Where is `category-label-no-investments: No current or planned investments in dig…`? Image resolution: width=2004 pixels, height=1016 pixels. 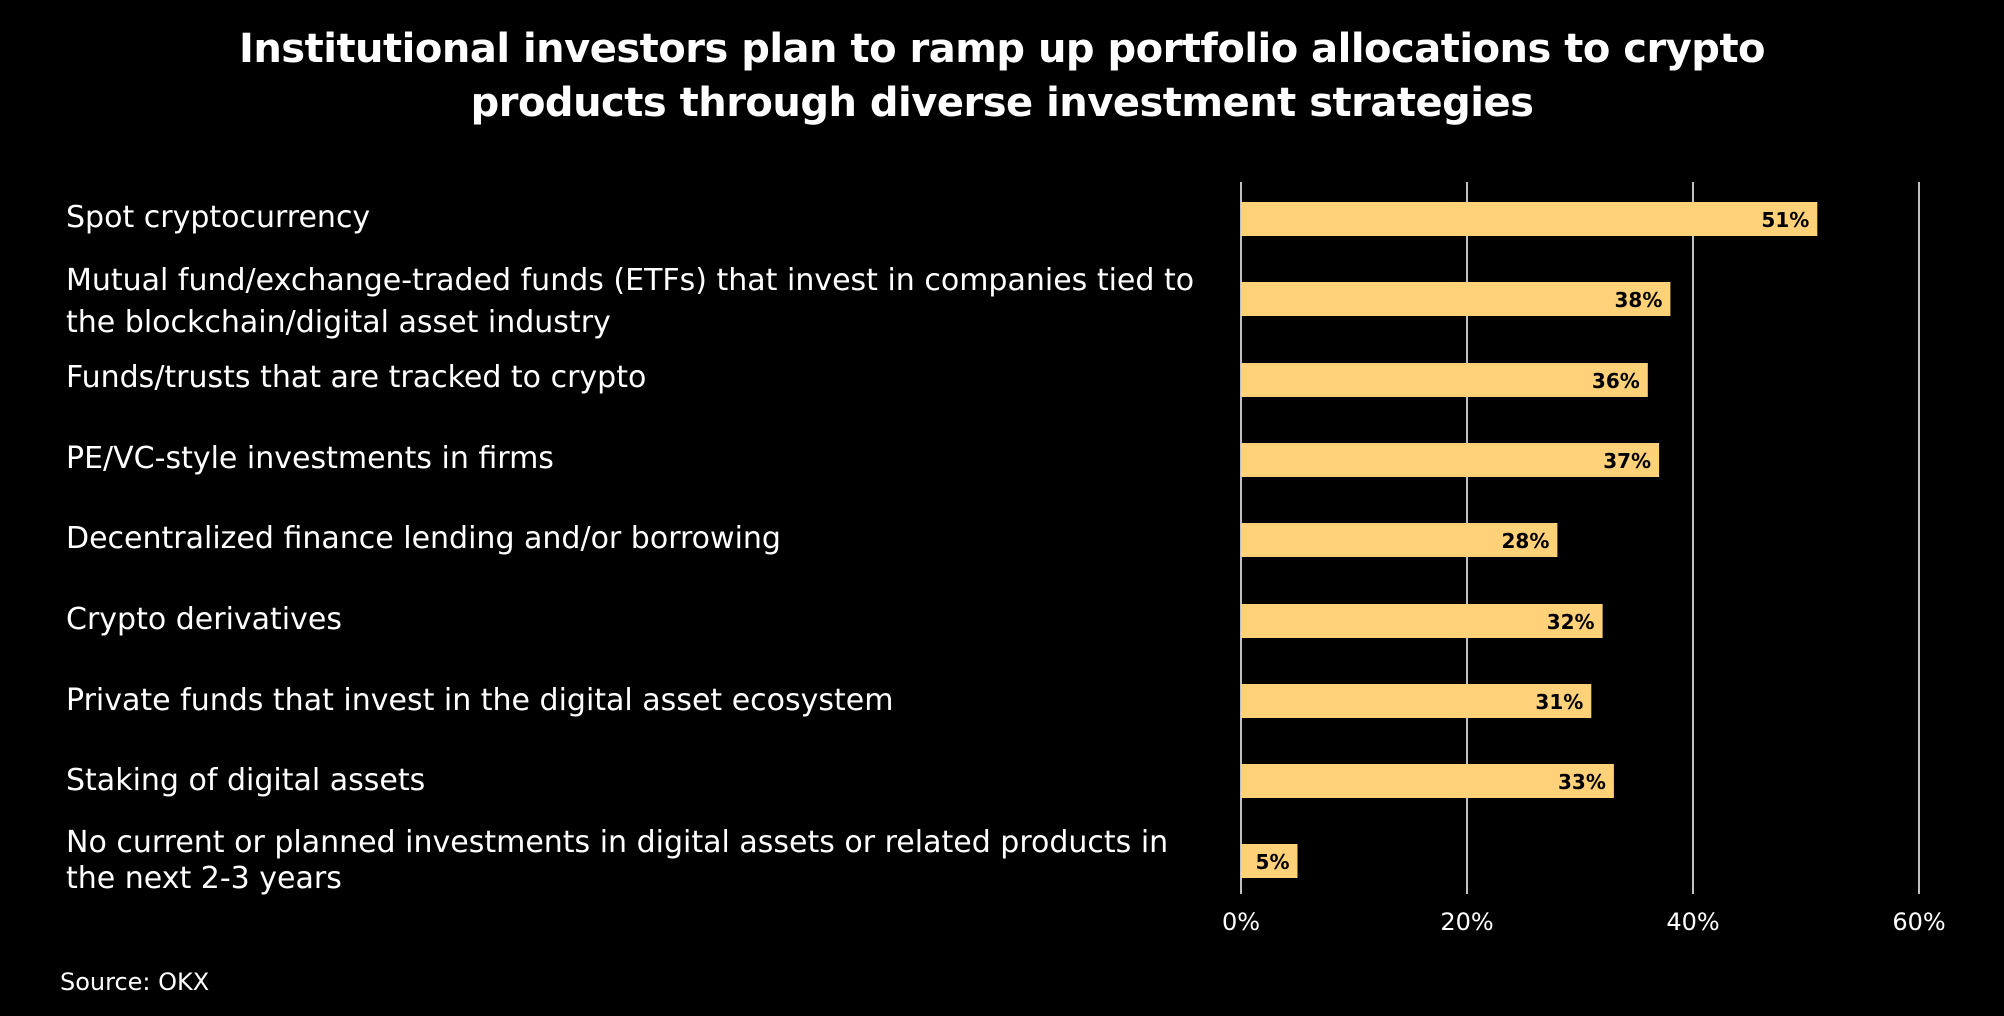 category-label-no-investments: No current or planned investments in dig… is located at coordinates (617, 860).